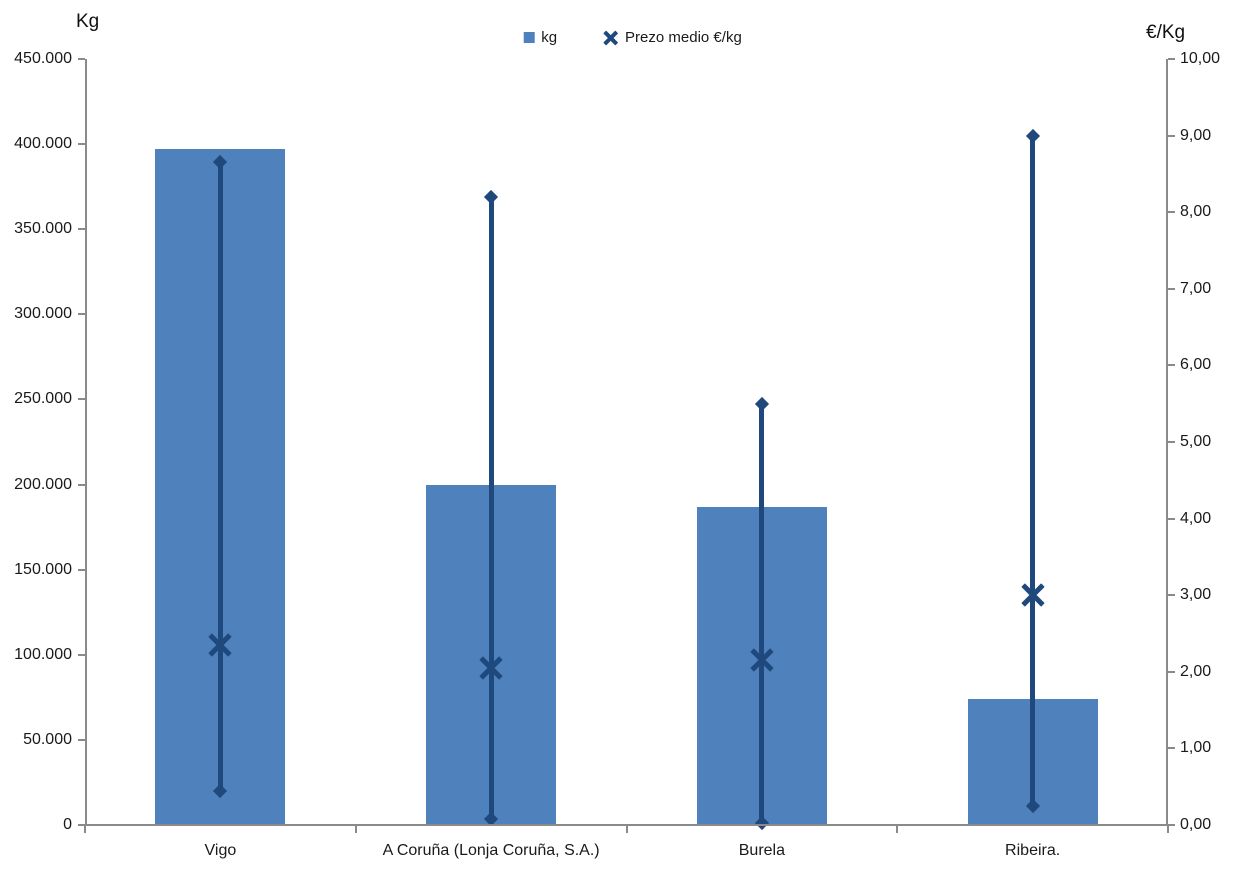 The height and width of the screenshot is (895, 1243). I want to click on right-axis-title: €/Kg, so click(1166, 32).